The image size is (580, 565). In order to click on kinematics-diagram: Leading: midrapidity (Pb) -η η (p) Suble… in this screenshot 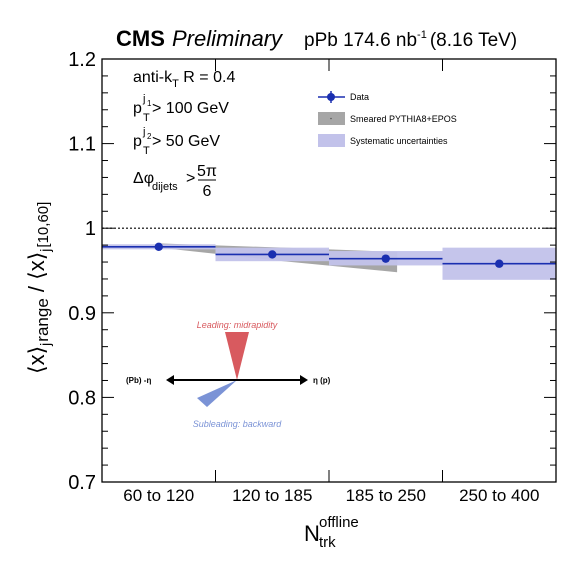, I will do `click(228, 374)`.